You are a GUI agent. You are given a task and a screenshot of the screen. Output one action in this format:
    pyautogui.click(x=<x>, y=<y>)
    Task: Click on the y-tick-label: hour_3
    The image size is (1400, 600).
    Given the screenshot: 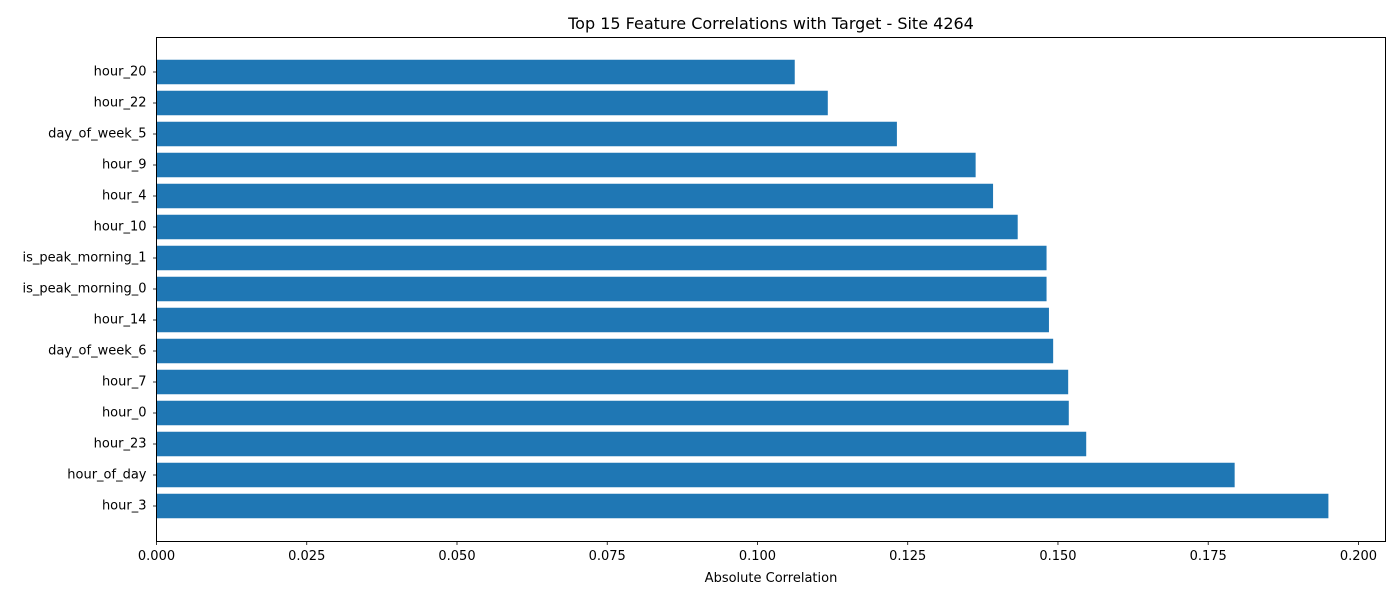 What is the action you would take?
    pyautogui.click(x=124, y=506)
    